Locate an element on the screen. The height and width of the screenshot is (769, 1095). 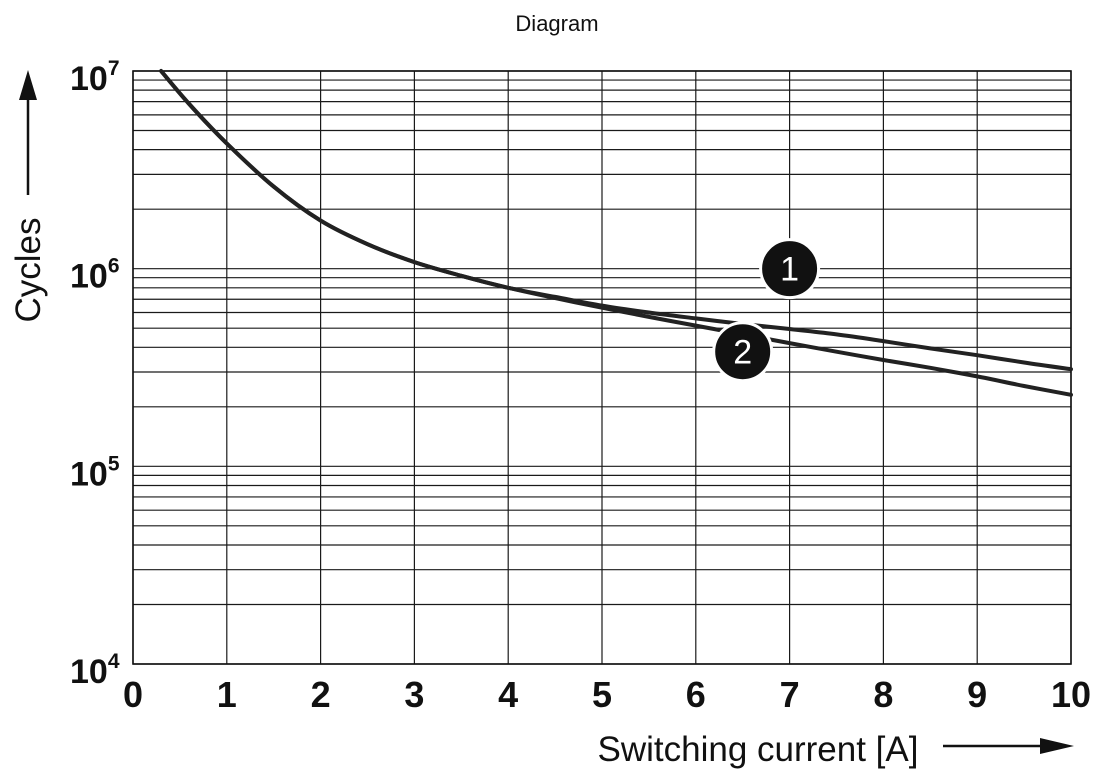
marker-label: 2 is located at coordinates (742, 353).